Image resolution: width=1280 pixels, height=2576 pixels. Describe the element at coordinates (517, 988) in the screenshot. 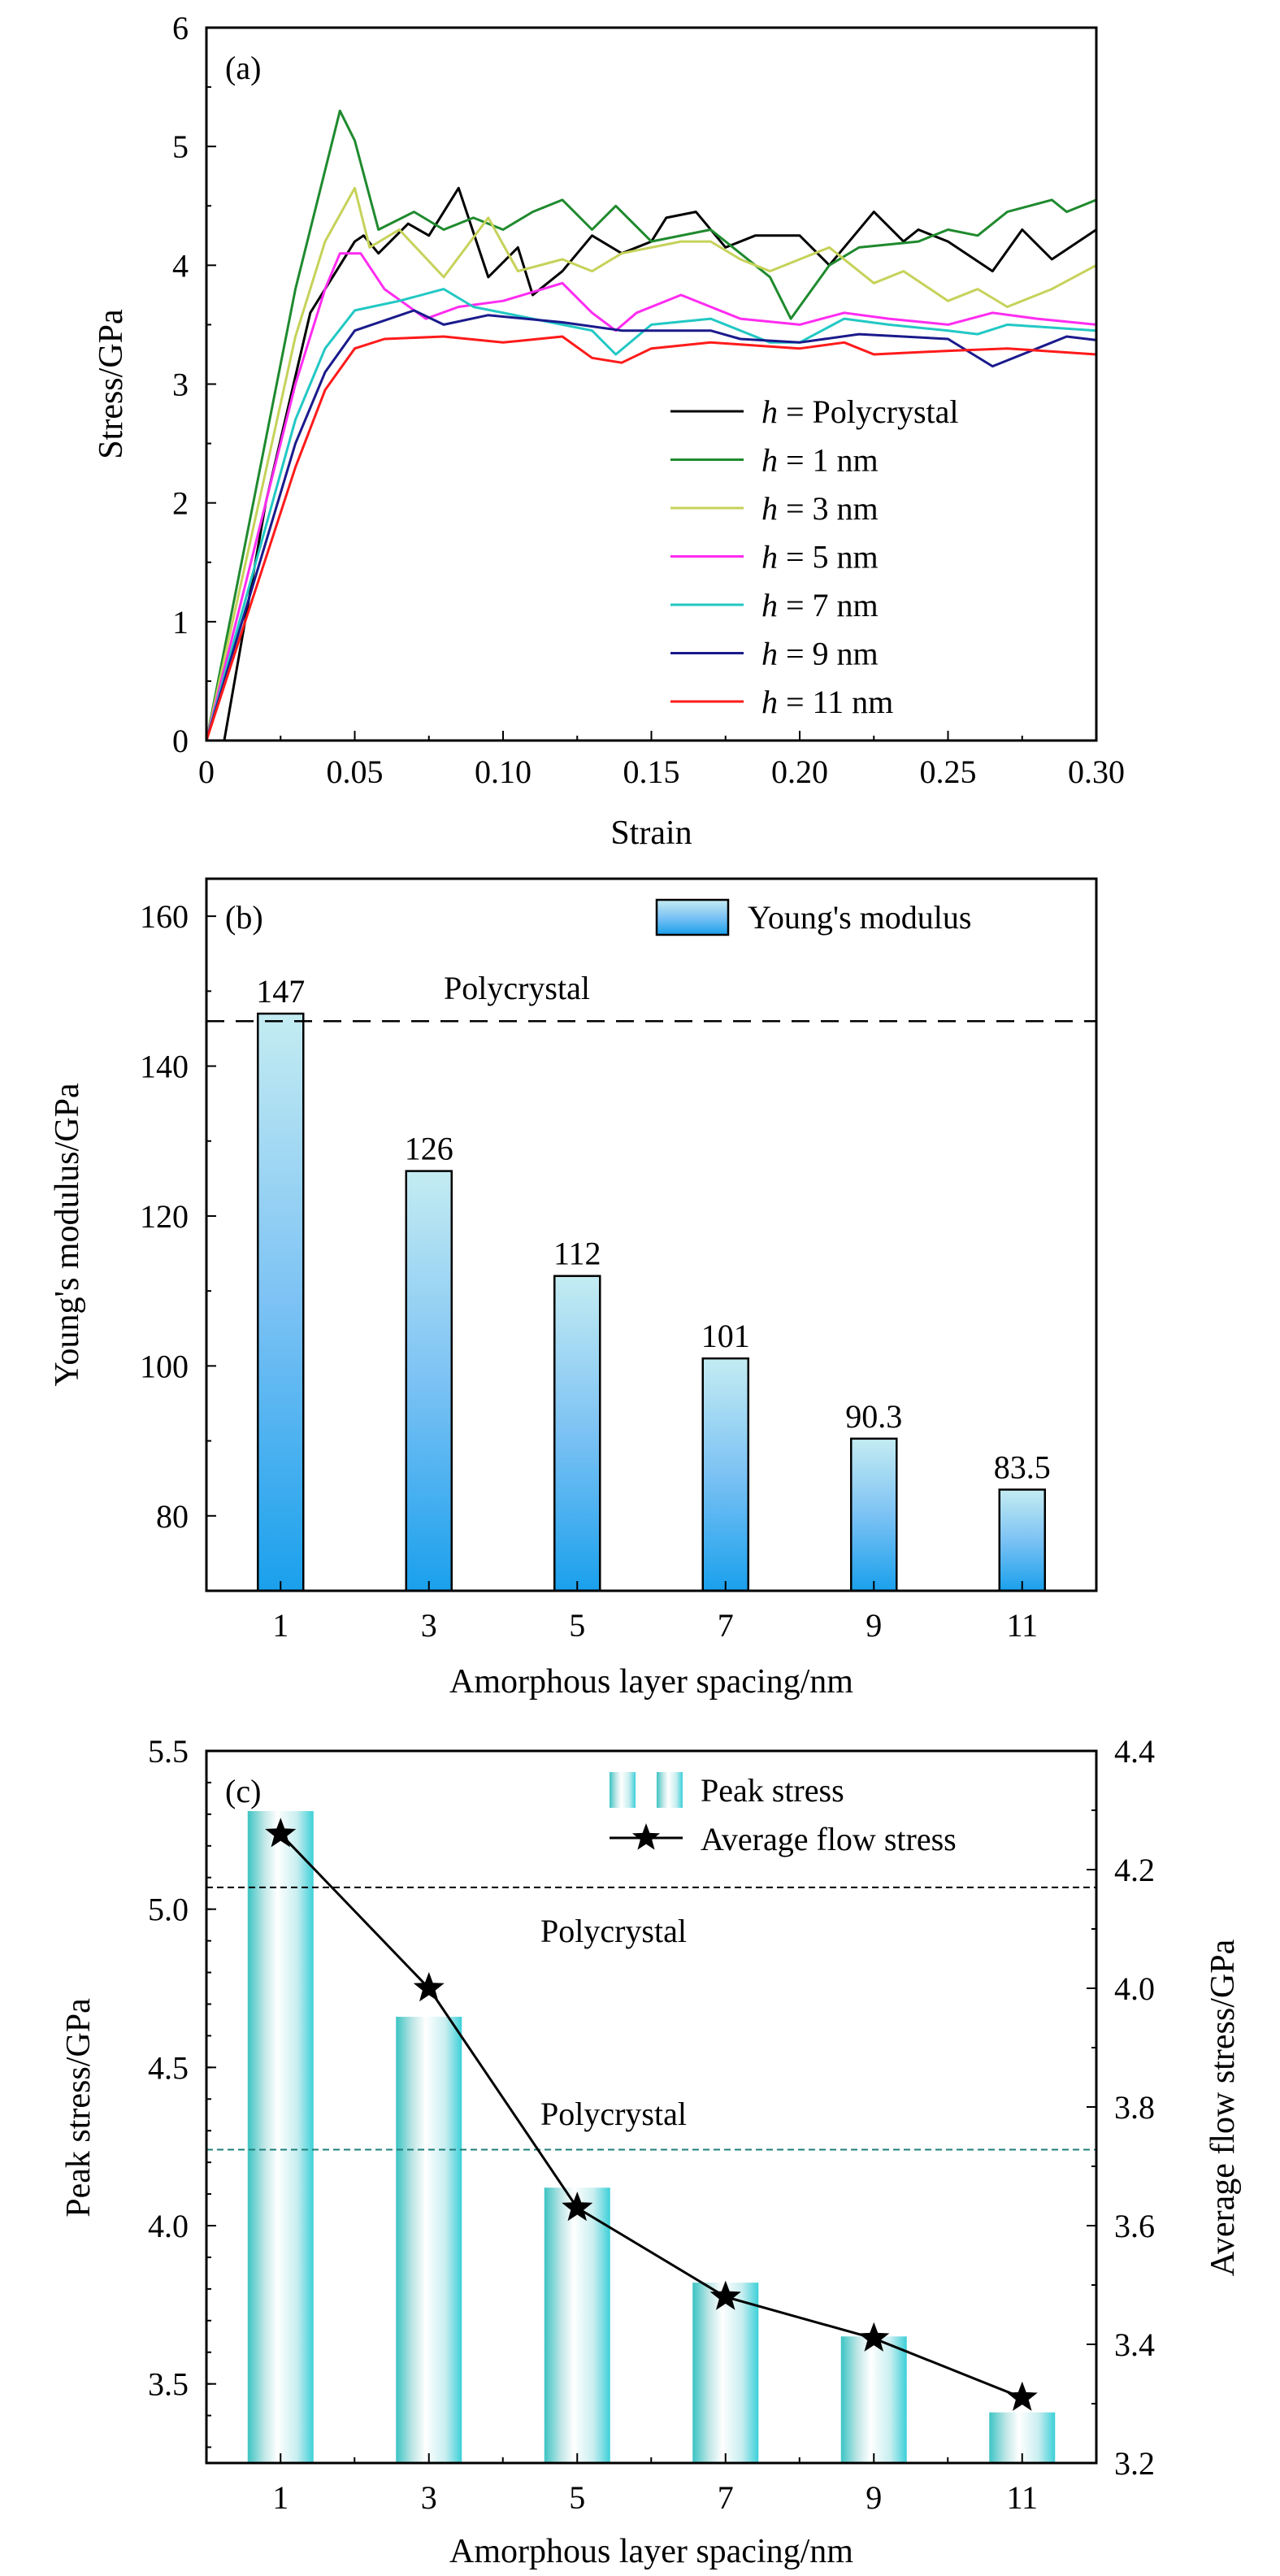

I see `polycrystal-label: Polycrystal` at that location.